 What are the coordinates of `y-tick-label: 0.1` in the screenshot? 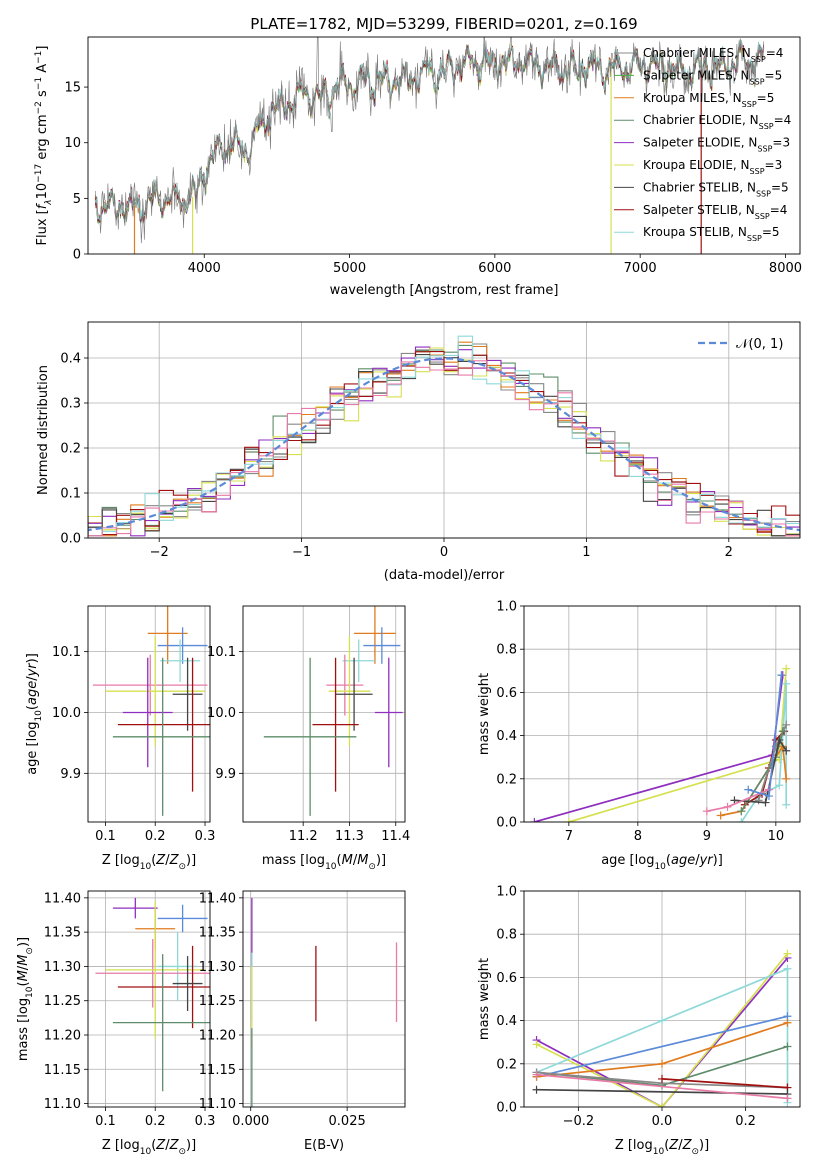 It's located at (70, 494).